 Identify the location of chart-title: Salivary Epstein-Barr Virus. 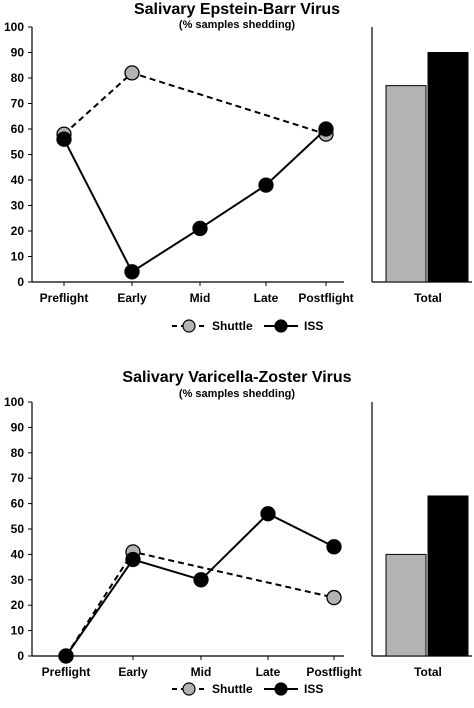
(237, 9).